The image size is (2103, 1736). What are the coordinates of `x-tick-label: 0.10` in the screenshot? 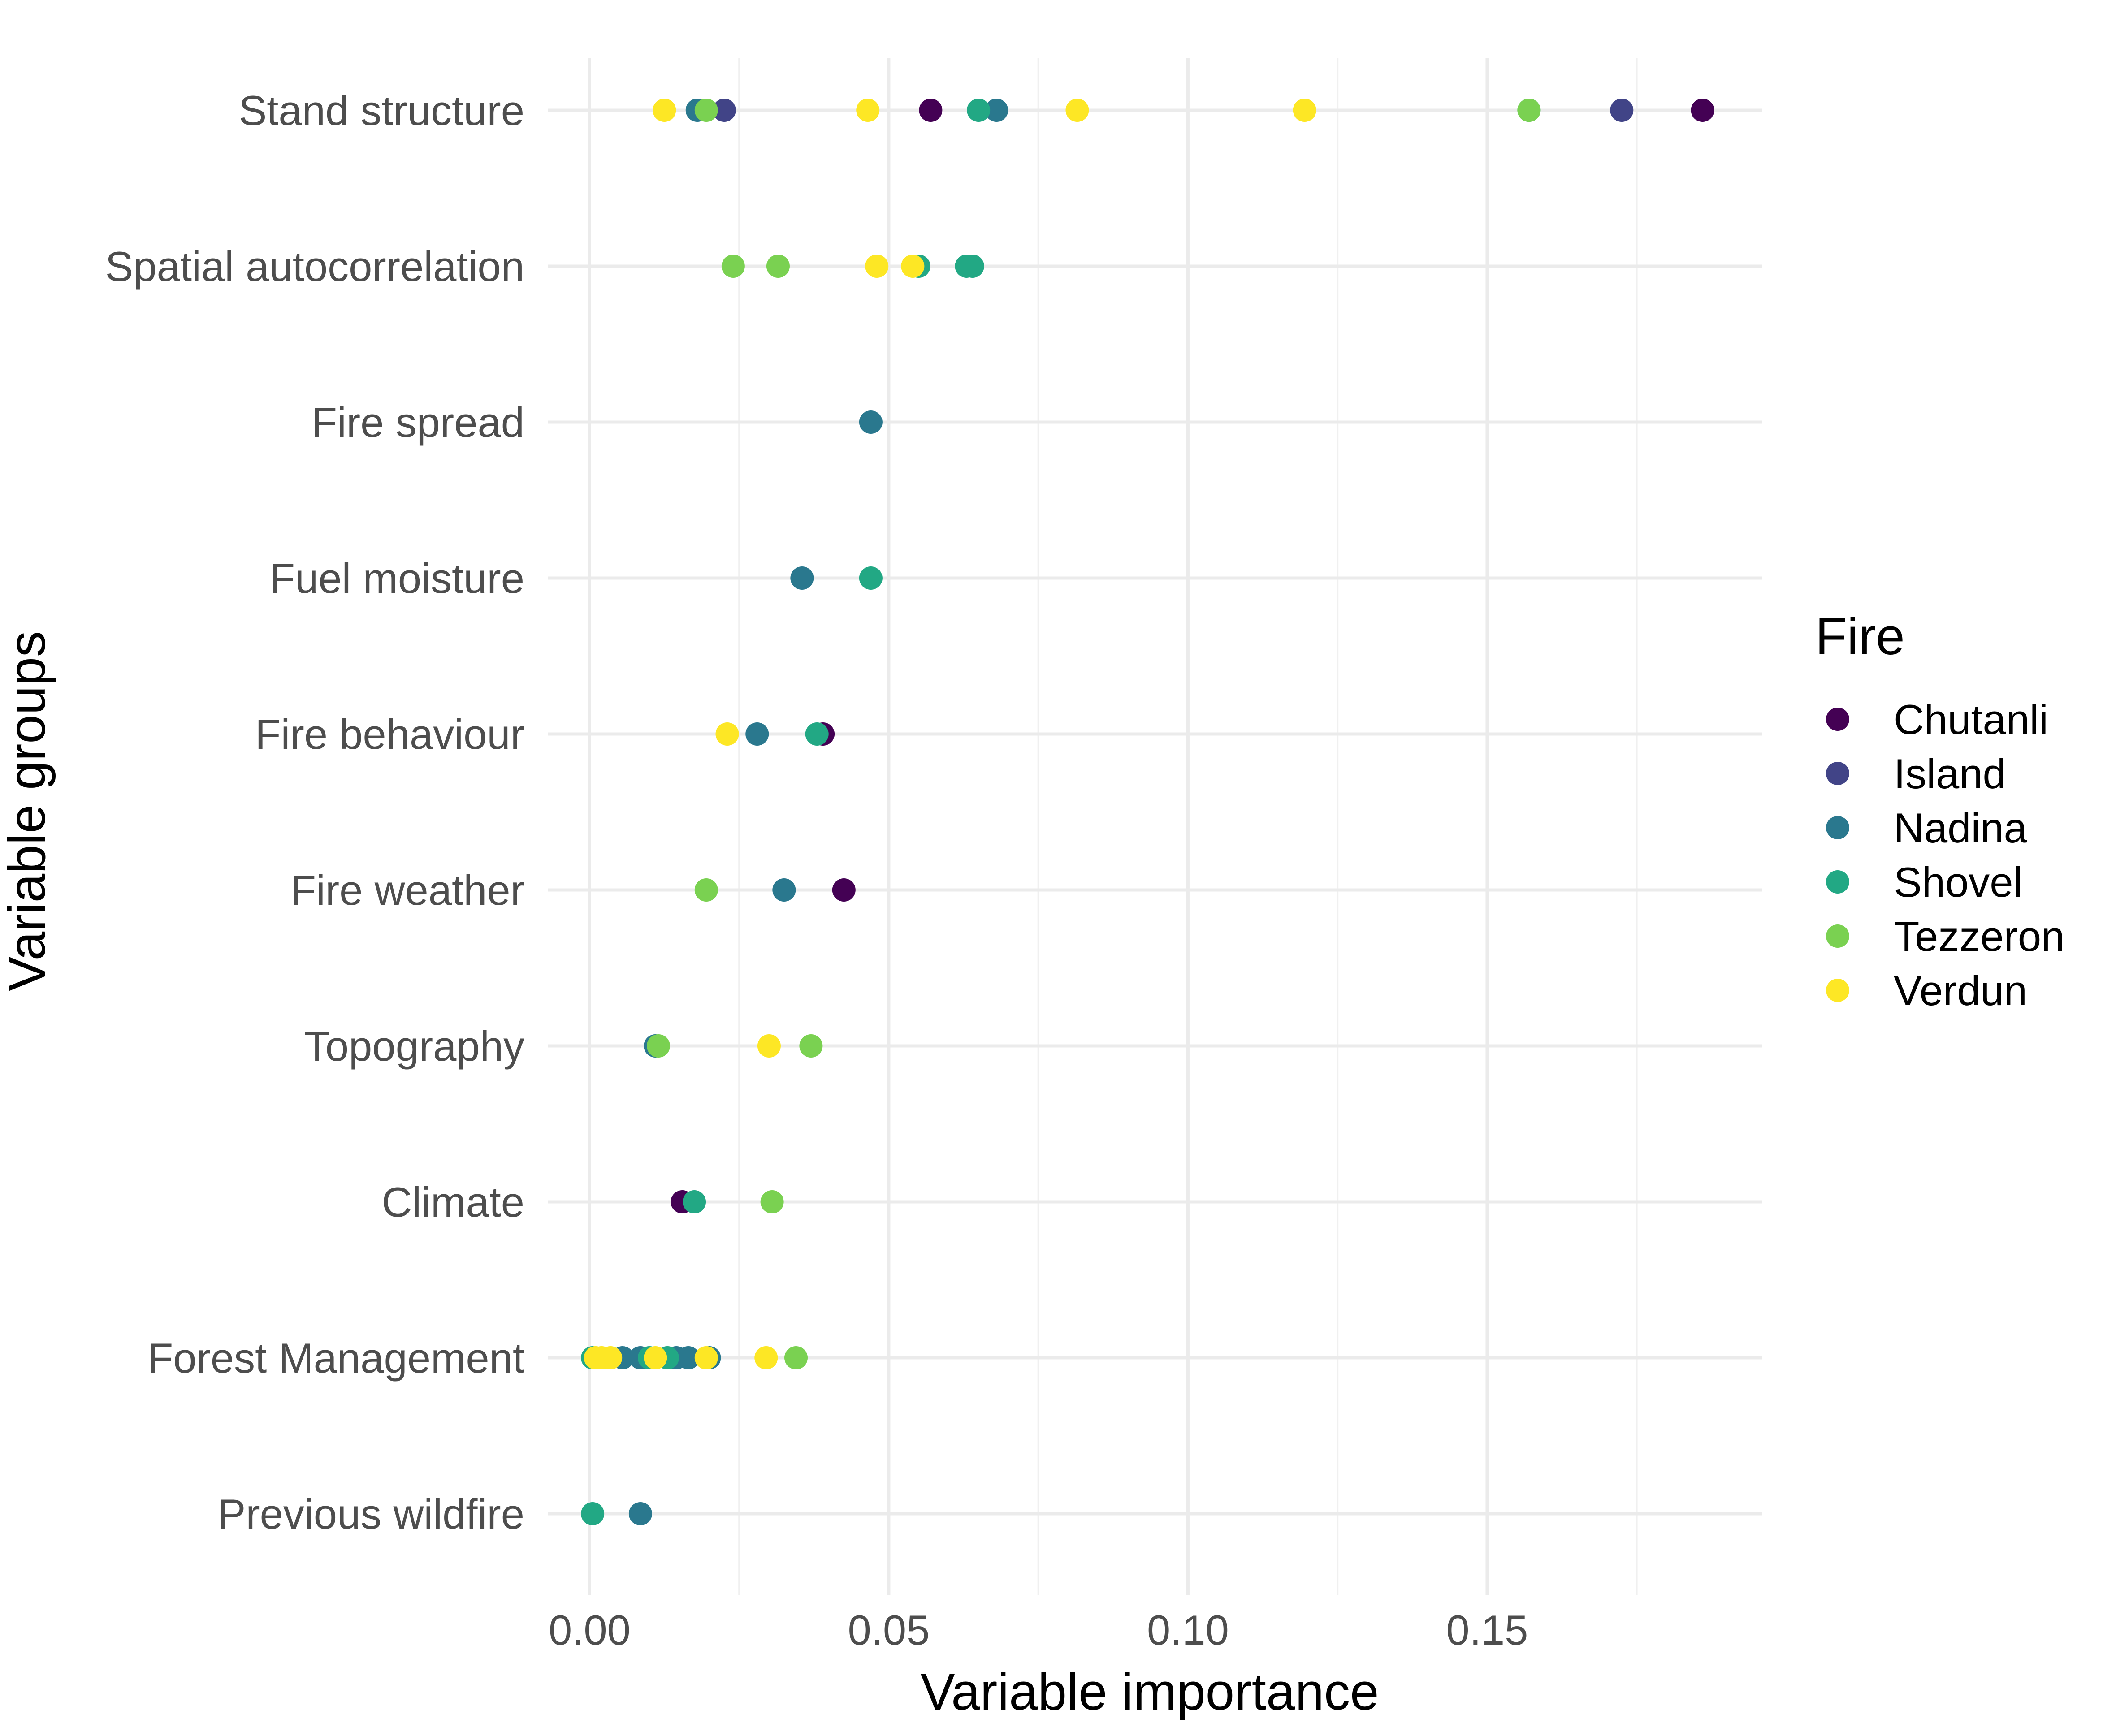 It's located at (1188, 1630).